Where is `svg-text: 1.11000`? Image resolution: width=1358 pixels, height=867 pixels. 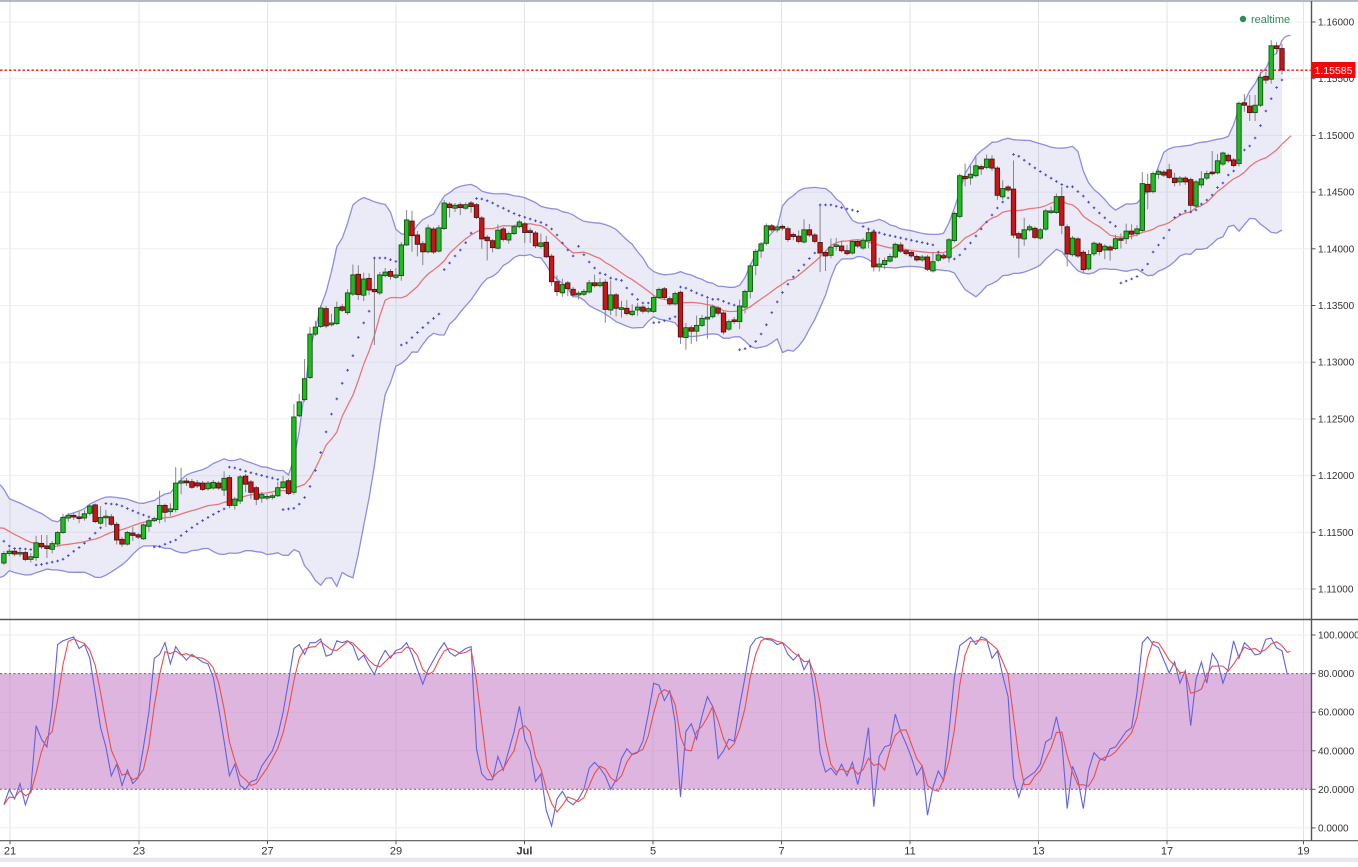
svg-text: 1.11000 is located at coordinates (1336, 590).